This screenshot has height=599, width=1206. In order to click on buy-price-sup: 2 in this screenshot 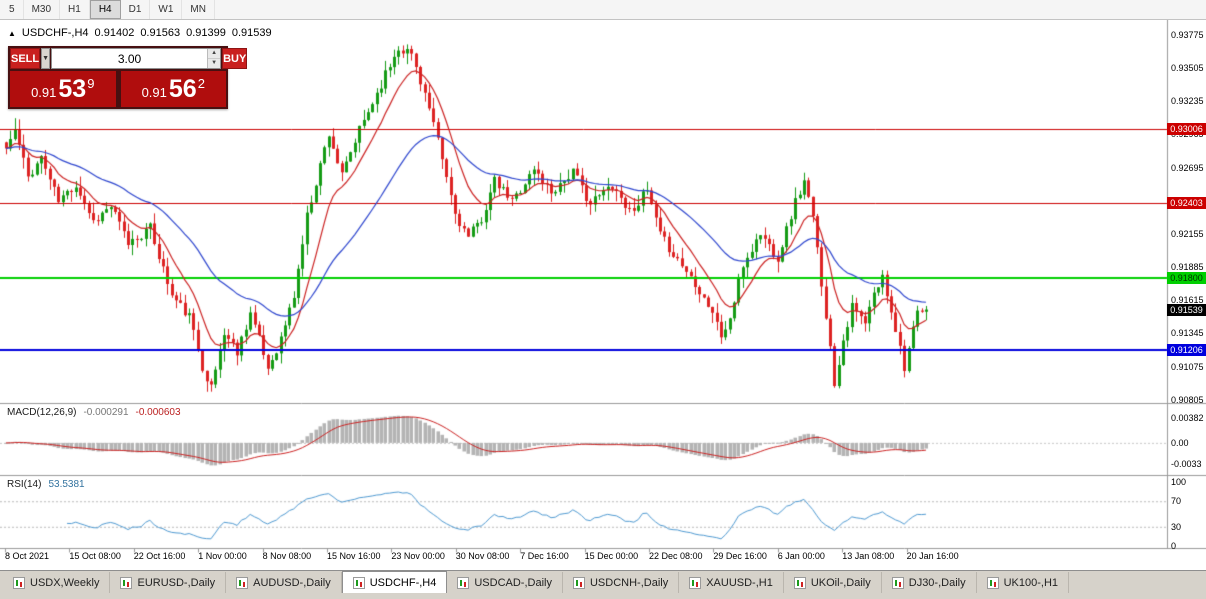, I will do `click(201, 83)`.